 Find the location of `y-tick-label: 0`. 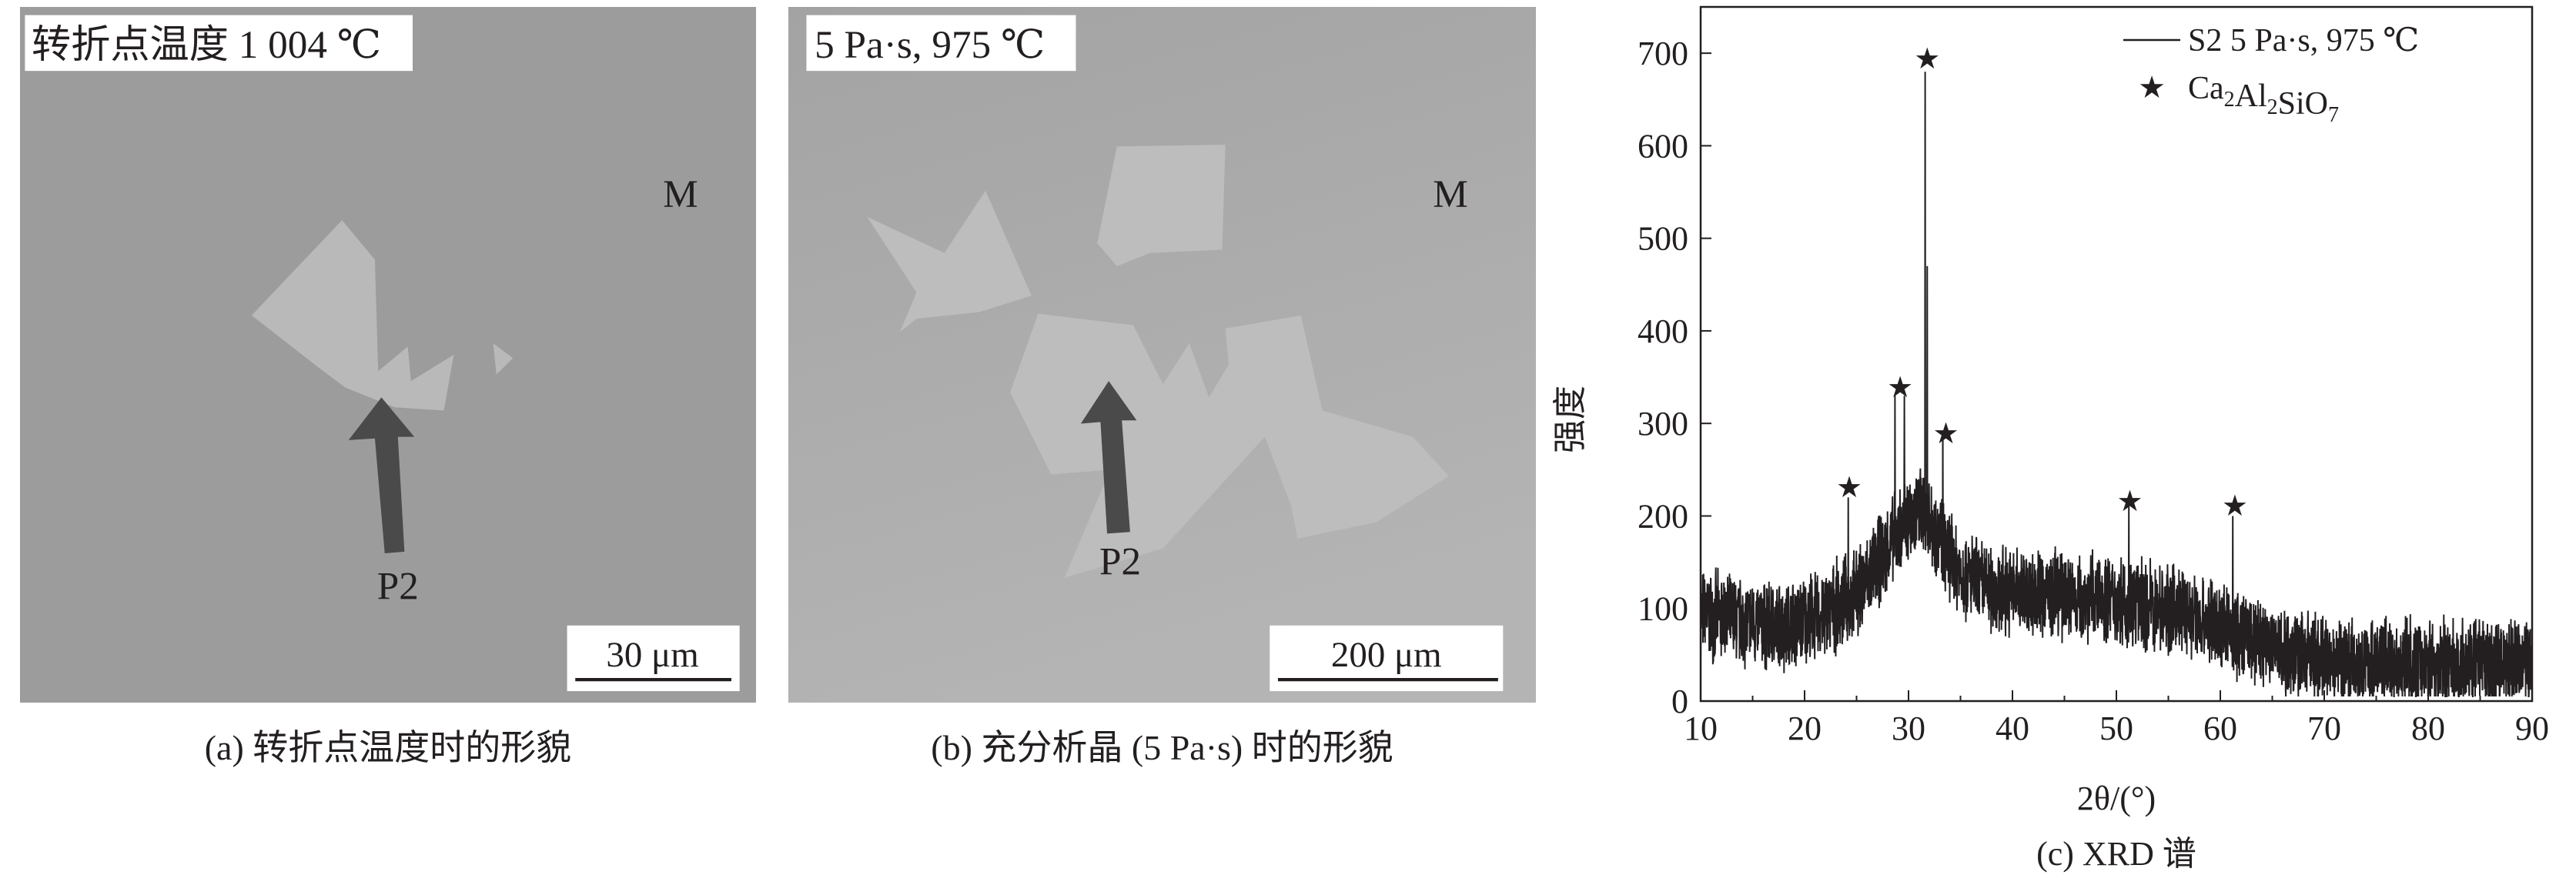

y-tick-label: 0 is located at coordinates (1680, 701).